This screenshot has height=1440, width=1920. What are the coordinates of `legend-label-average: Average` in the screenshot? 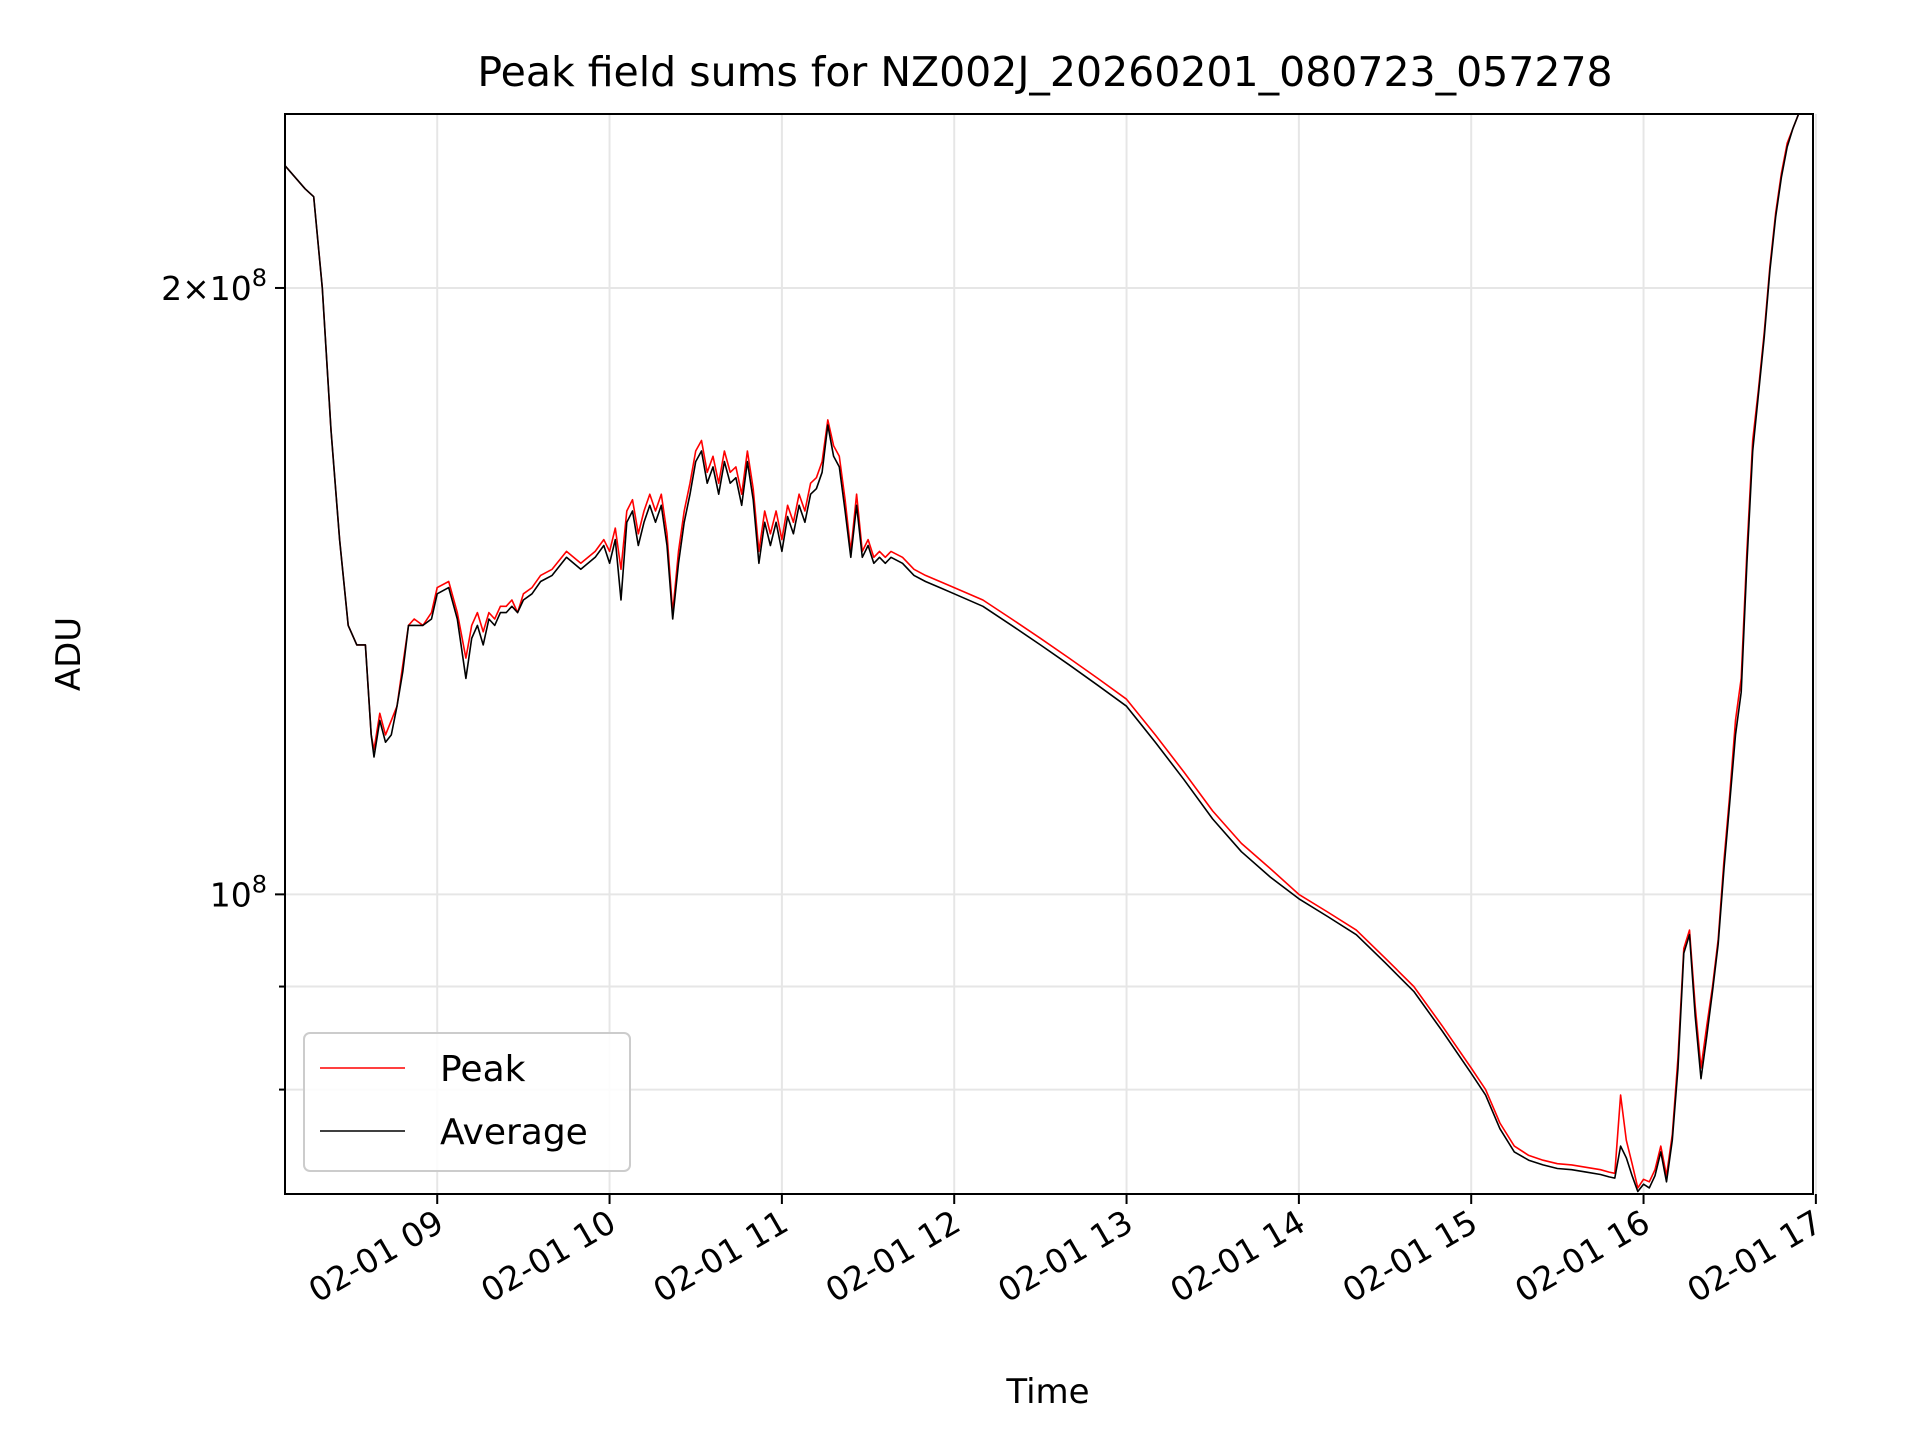 It's located at (514, 1132).